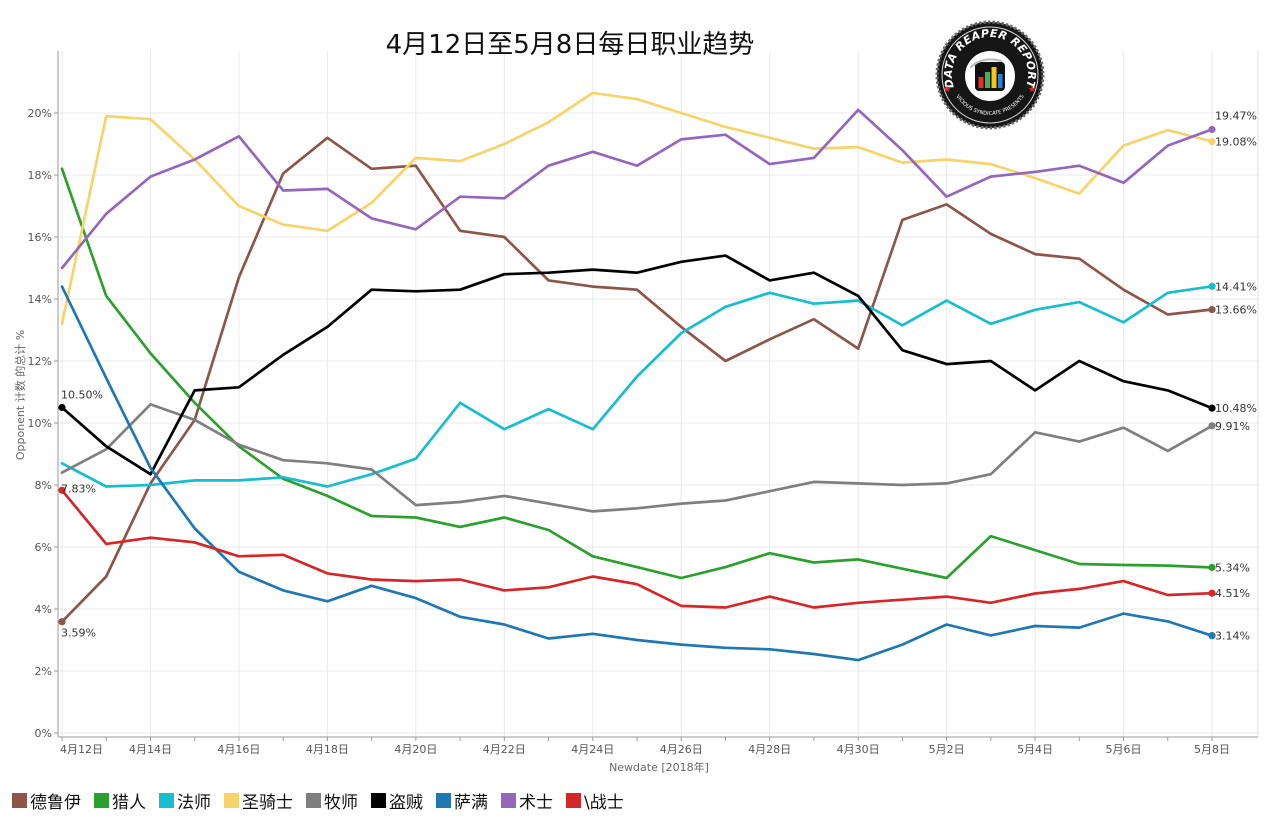 The width and height of the screenshot is (1270, 839). Describe the element at coordinates (681, 749) in the screenshot. I see `x-tick-label: 4月26日` at that location.